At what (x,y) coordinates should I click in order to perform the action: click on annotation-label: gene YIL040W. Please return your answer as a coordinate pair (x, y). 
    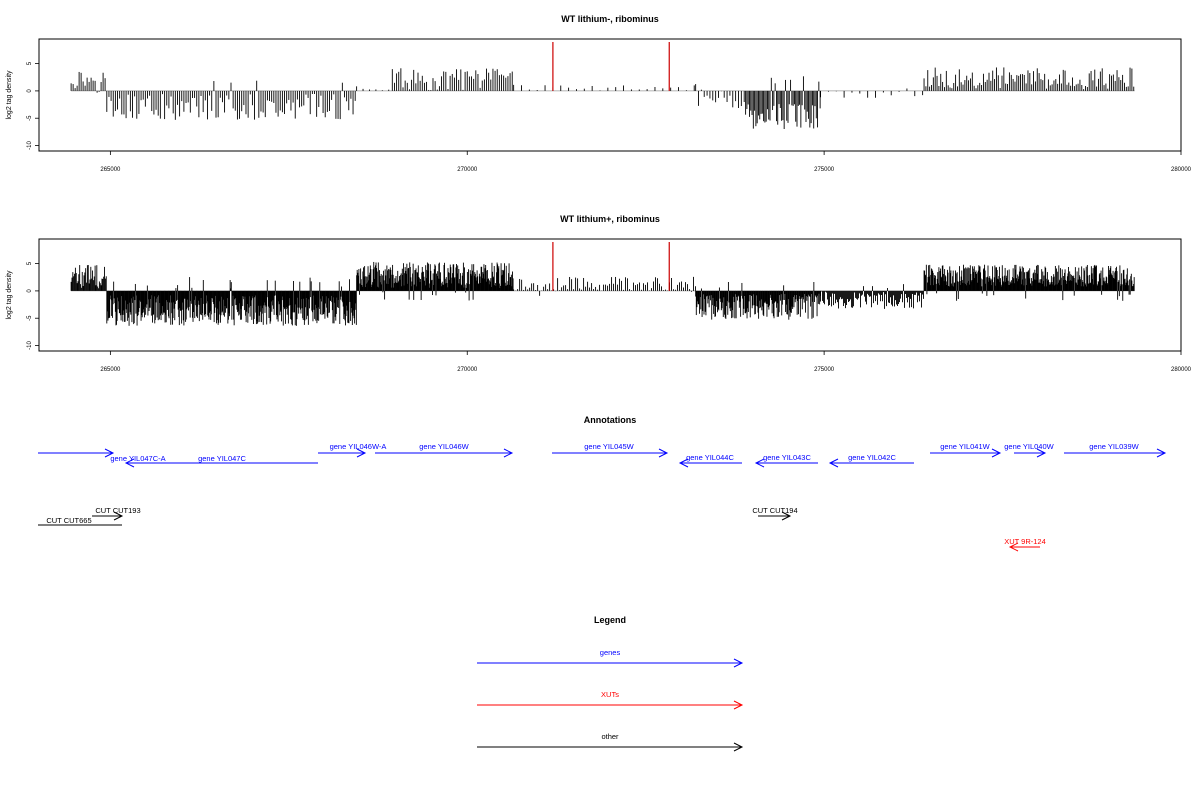
    Looking at the image, I should click on (1029, 446).